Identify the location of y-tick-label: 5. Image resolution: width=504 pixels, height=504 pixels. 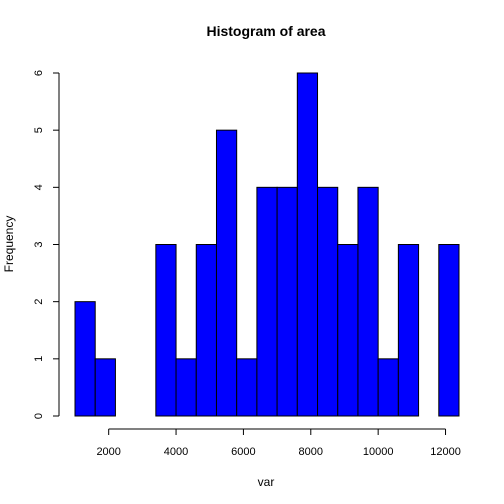
(39, 130).